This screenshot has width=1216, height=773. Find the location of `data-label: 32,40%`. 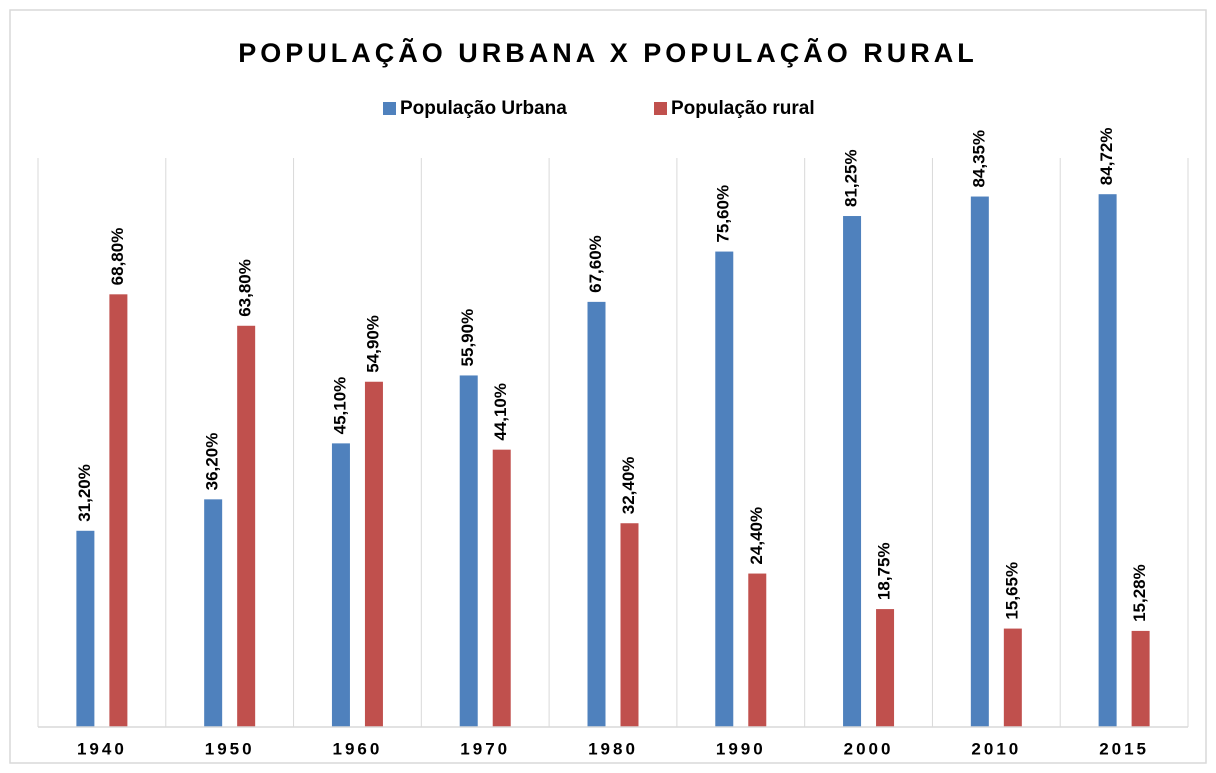

data-label: 32,40% is located at coordinates (628, 486).